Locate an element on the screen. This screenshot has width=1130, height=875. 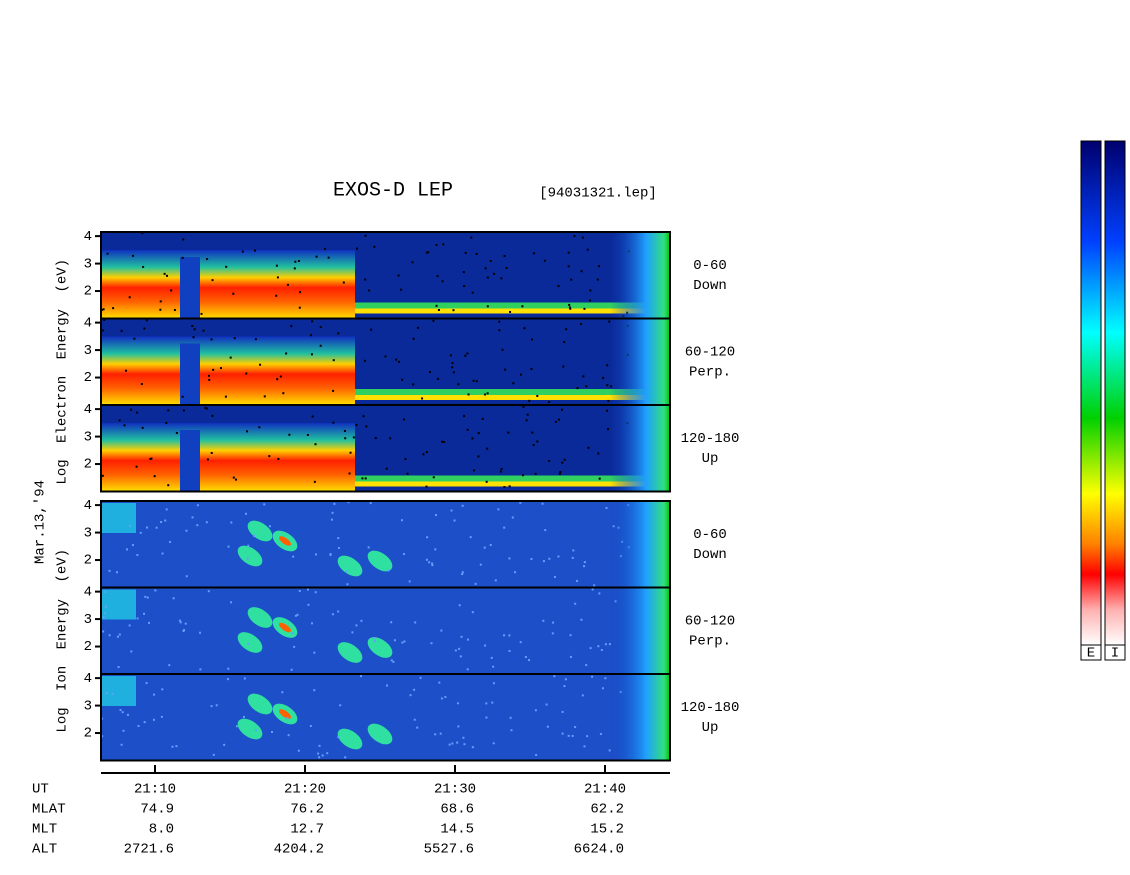
panel-label: 120-180 is located at coordinates (710, 439).